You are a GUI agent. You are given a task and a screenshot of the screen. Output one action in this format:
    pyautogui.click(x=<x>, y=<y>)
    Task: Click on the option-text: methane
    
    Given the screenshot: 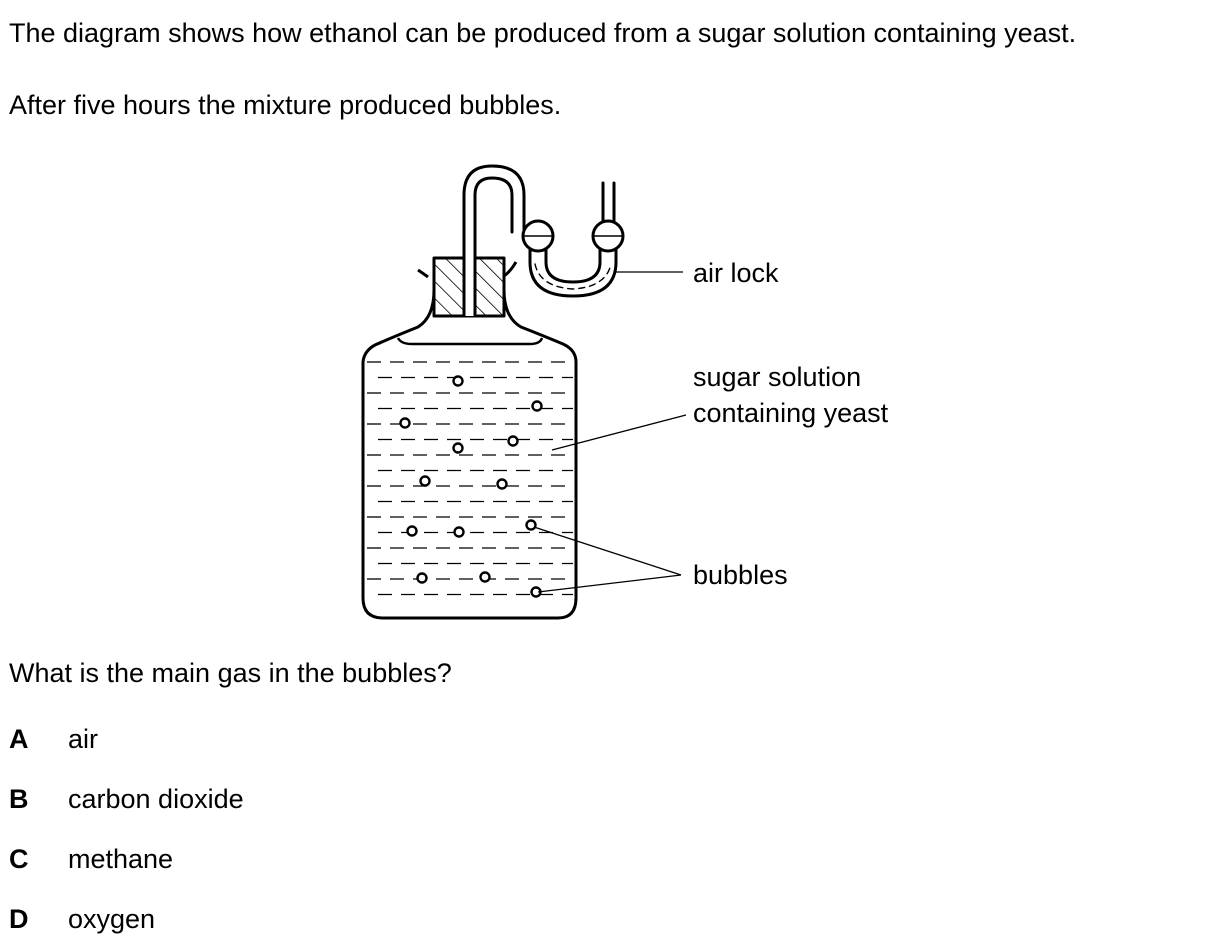 What is the action you would take?
    pyautogui.click(x=121, y=859)
    